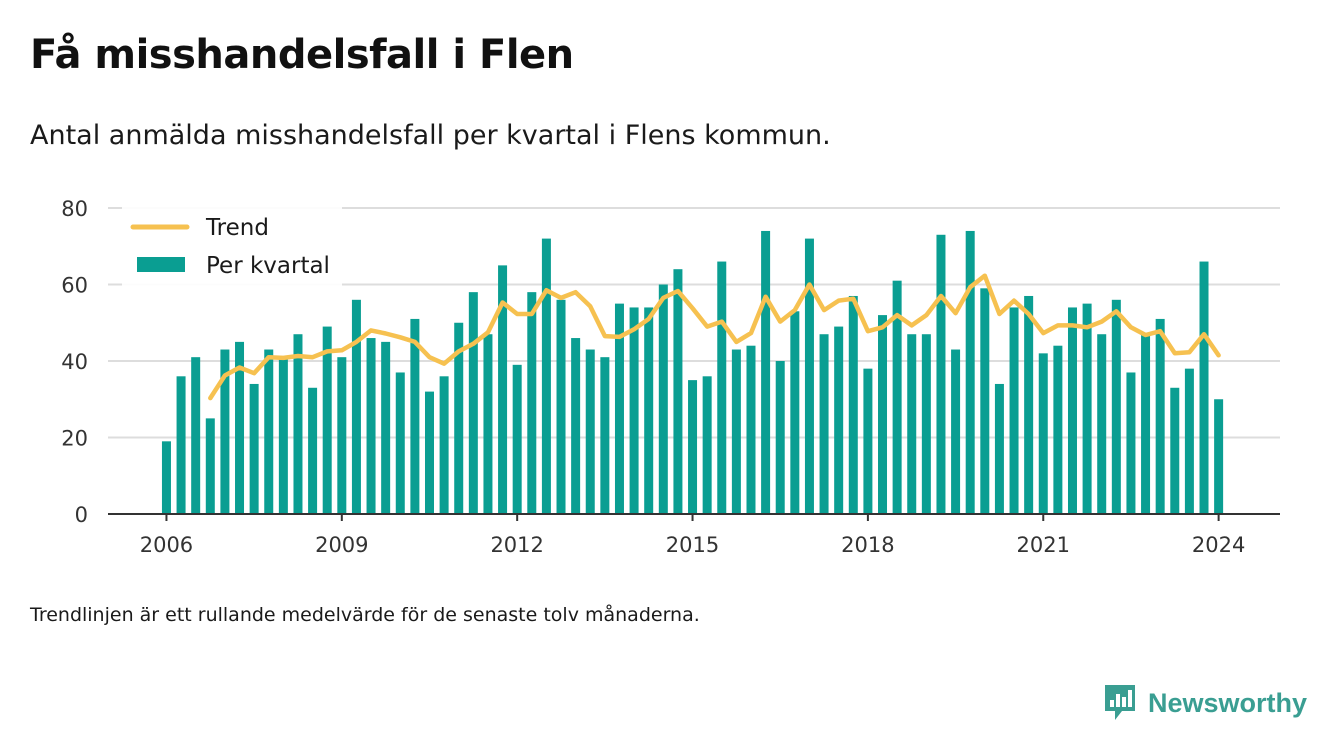 Image resolution: width=1340 pixels, height=753 pixels. I want to click on trend-line, so click(714, 337).